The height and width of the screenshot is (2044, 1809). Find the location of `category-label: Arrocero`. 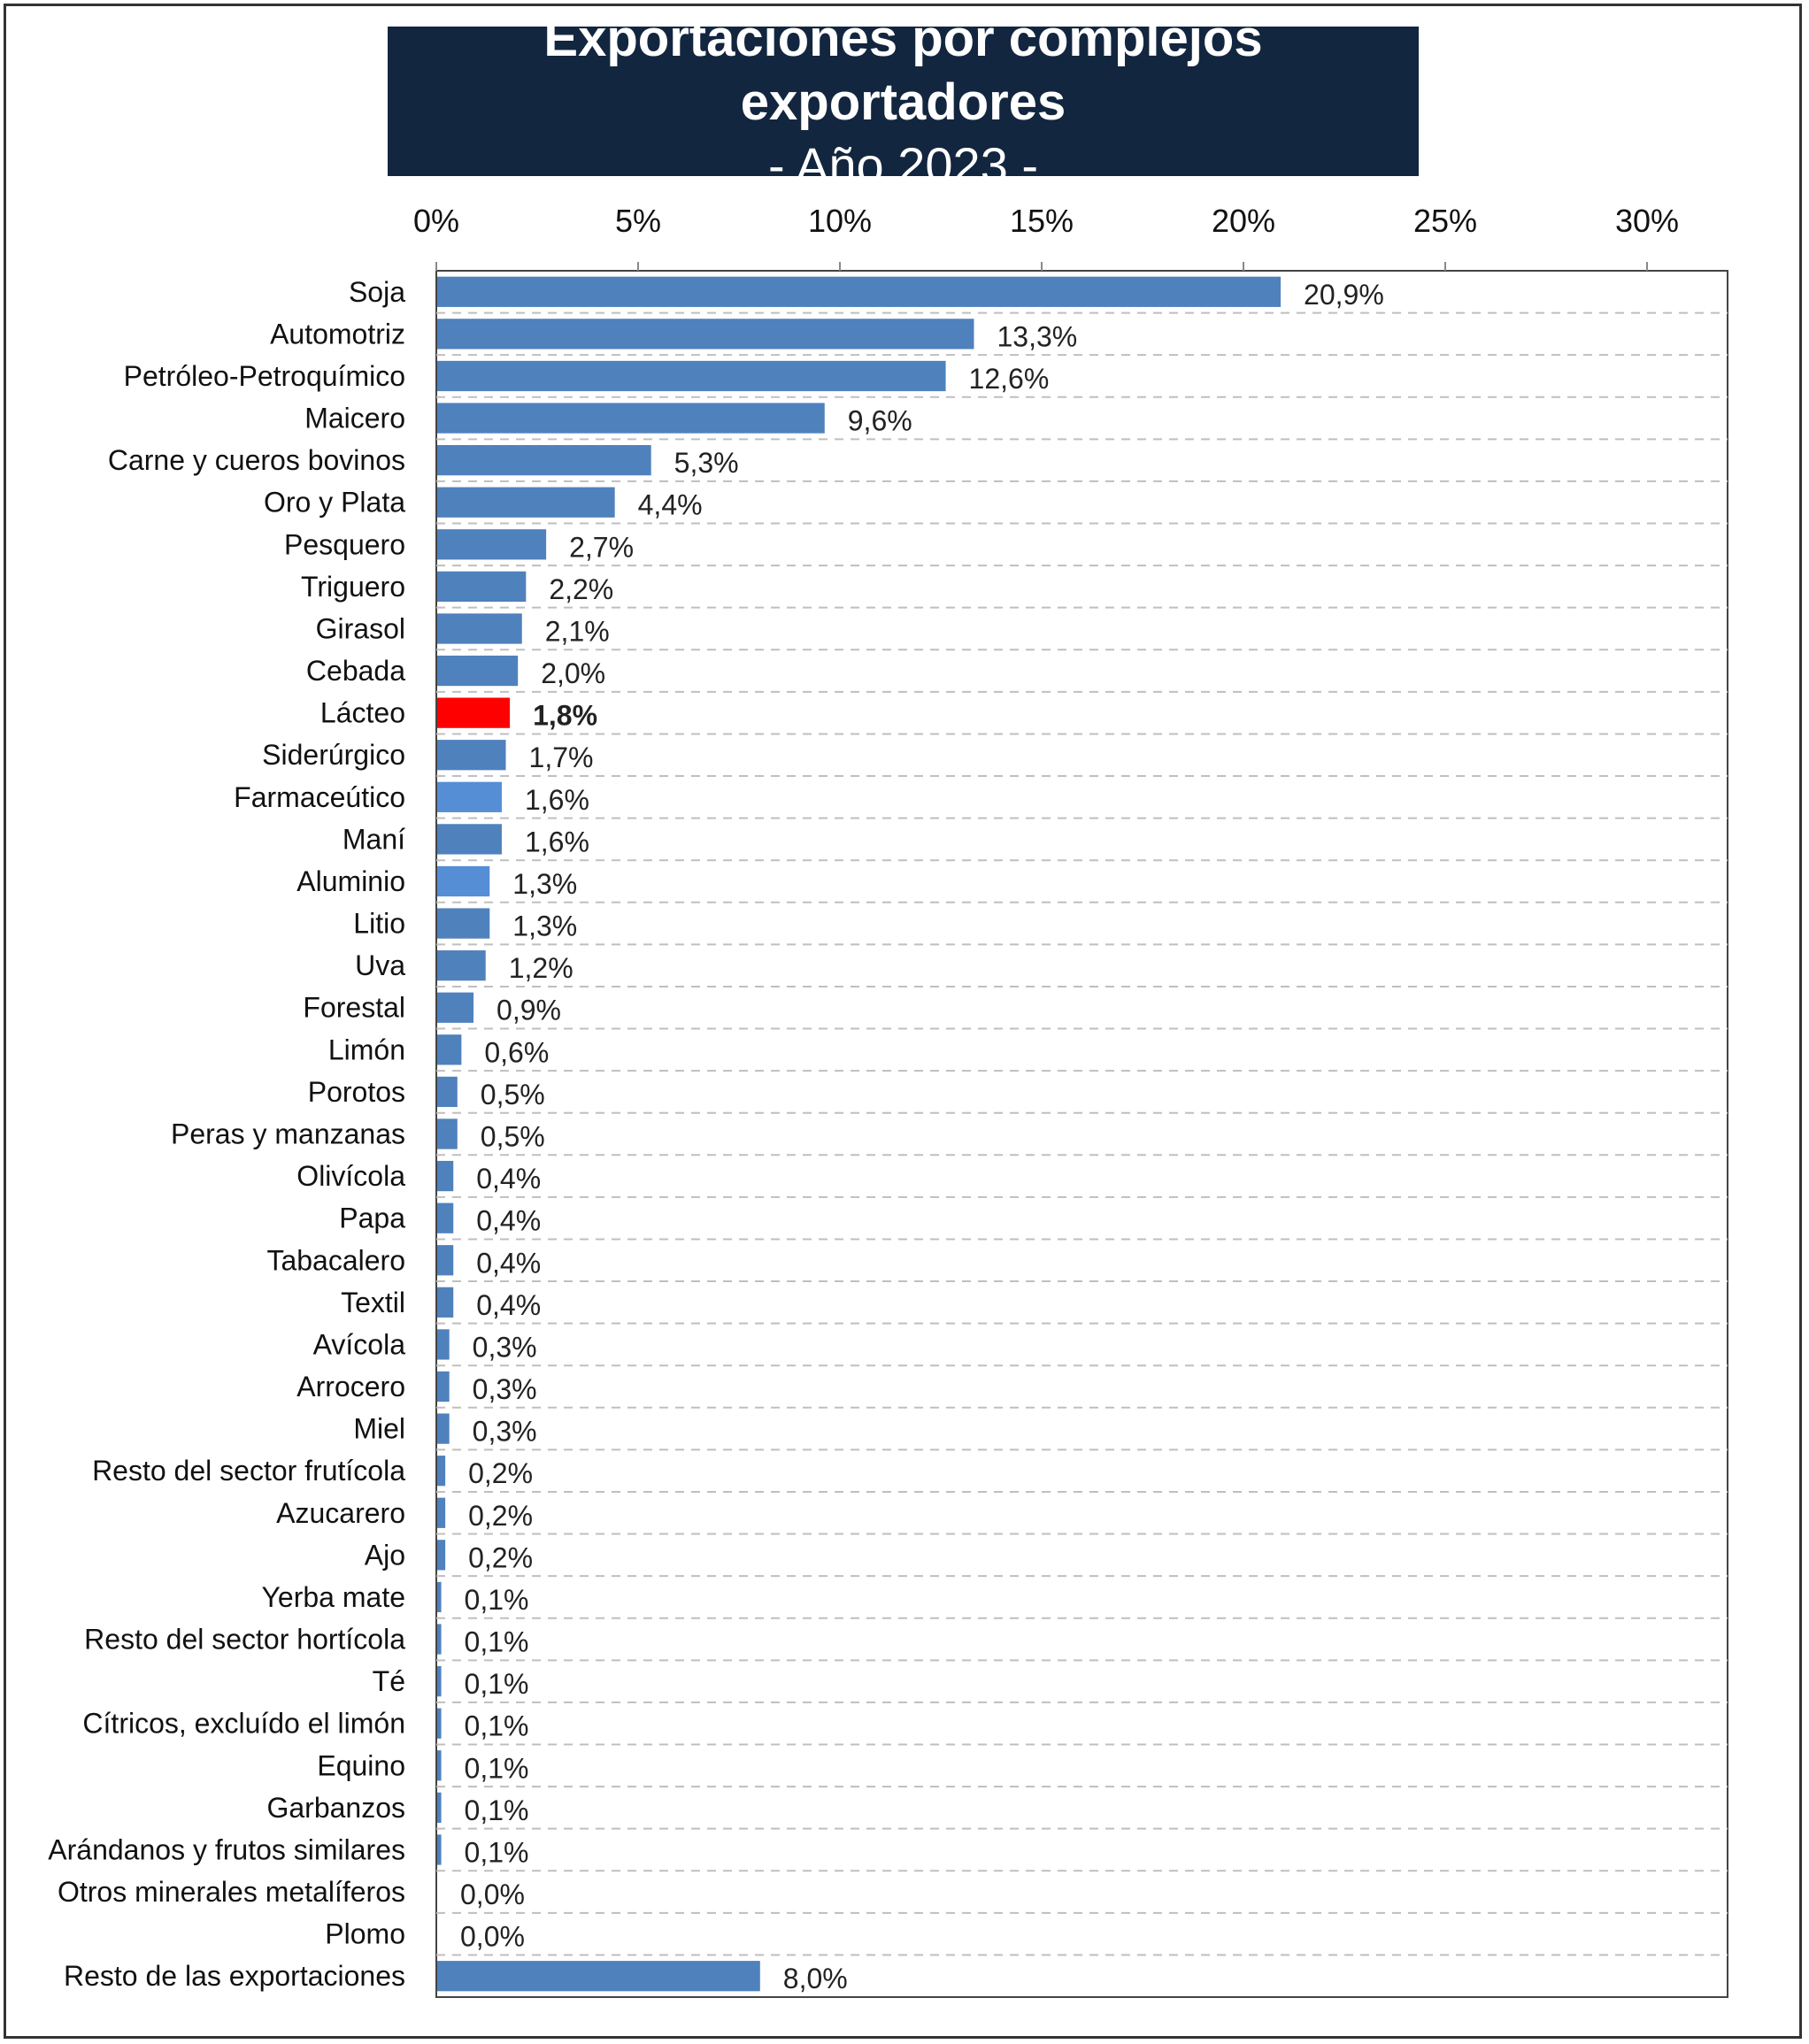

category-label: Arrocero is located at coordinates (350, 1386).